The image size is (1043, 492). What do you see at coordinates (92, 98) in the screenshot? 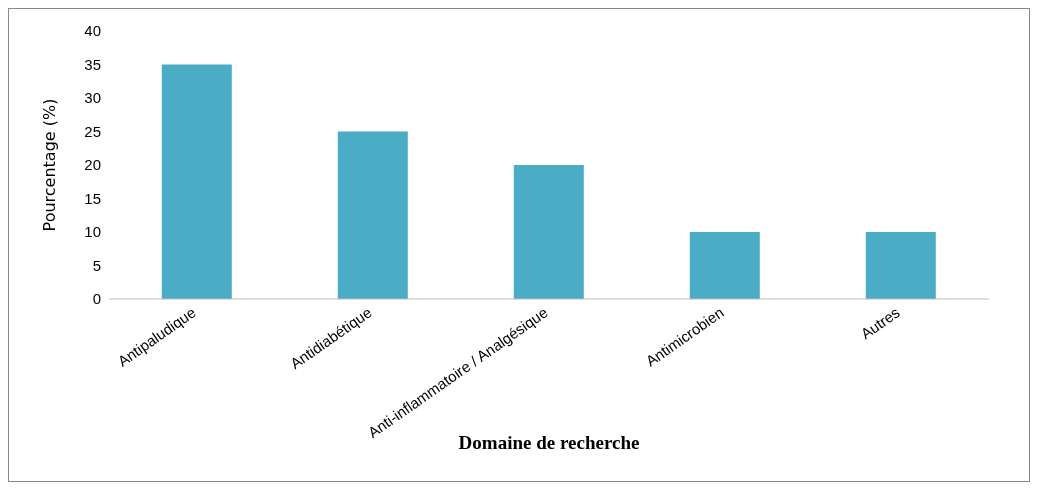
I see `y-tick-label: 30` at bounding box center [92, 98].